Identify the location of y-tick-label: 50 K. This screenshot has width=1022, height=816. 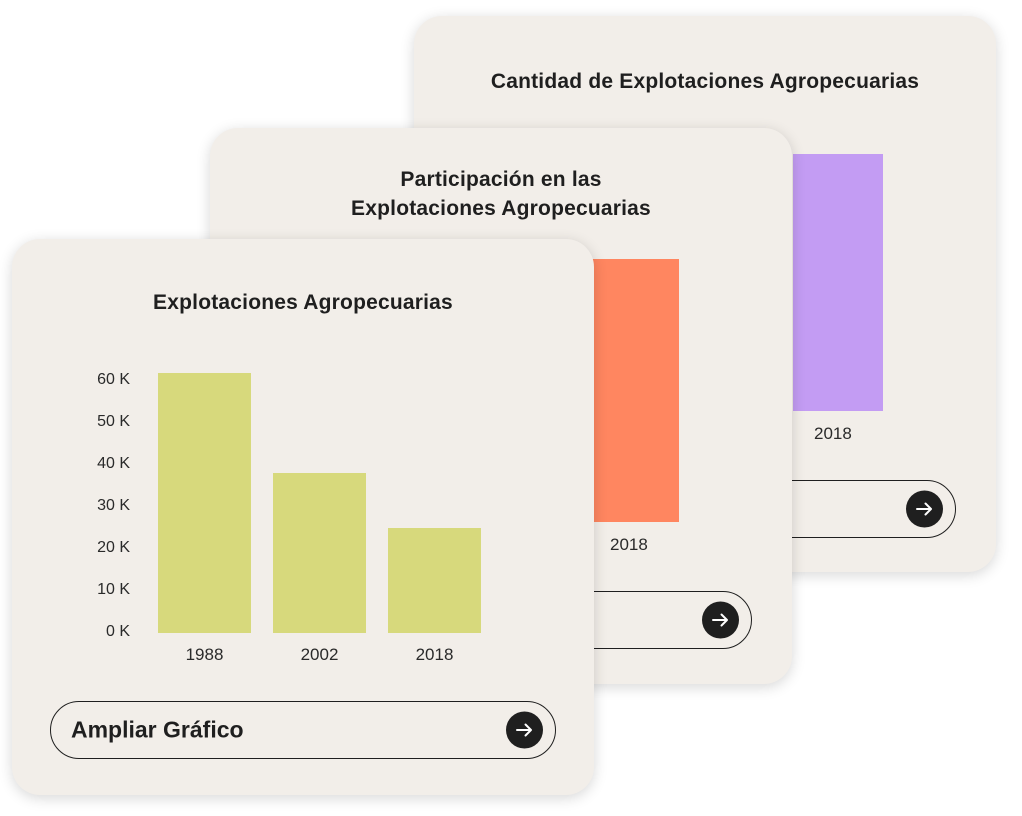
(113, 421).